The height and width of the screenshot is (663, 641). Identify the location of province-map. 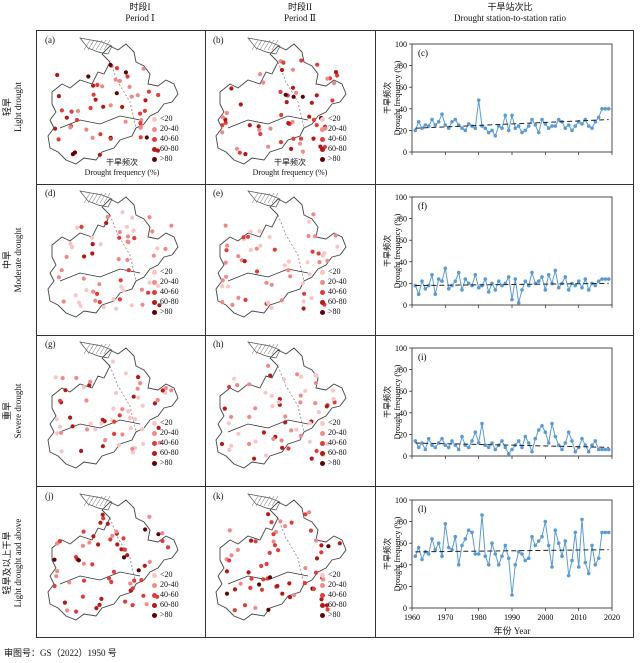
(281, 101).